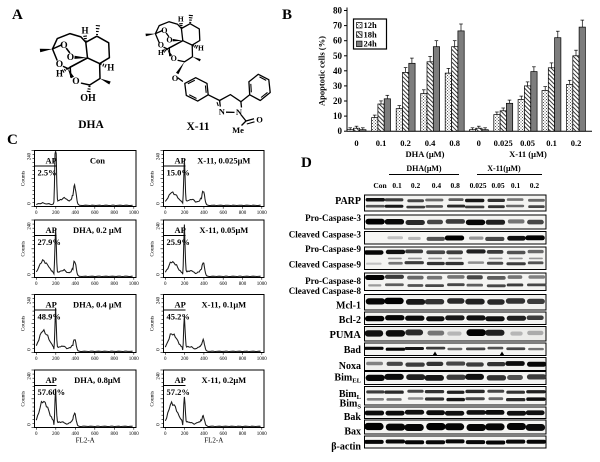 The width and height of the screenshot is (600, 462). What do you see at coordinates (348, 201) in the screenshot?
I see `svg-text: PARP` at bounding box center [348, 201].